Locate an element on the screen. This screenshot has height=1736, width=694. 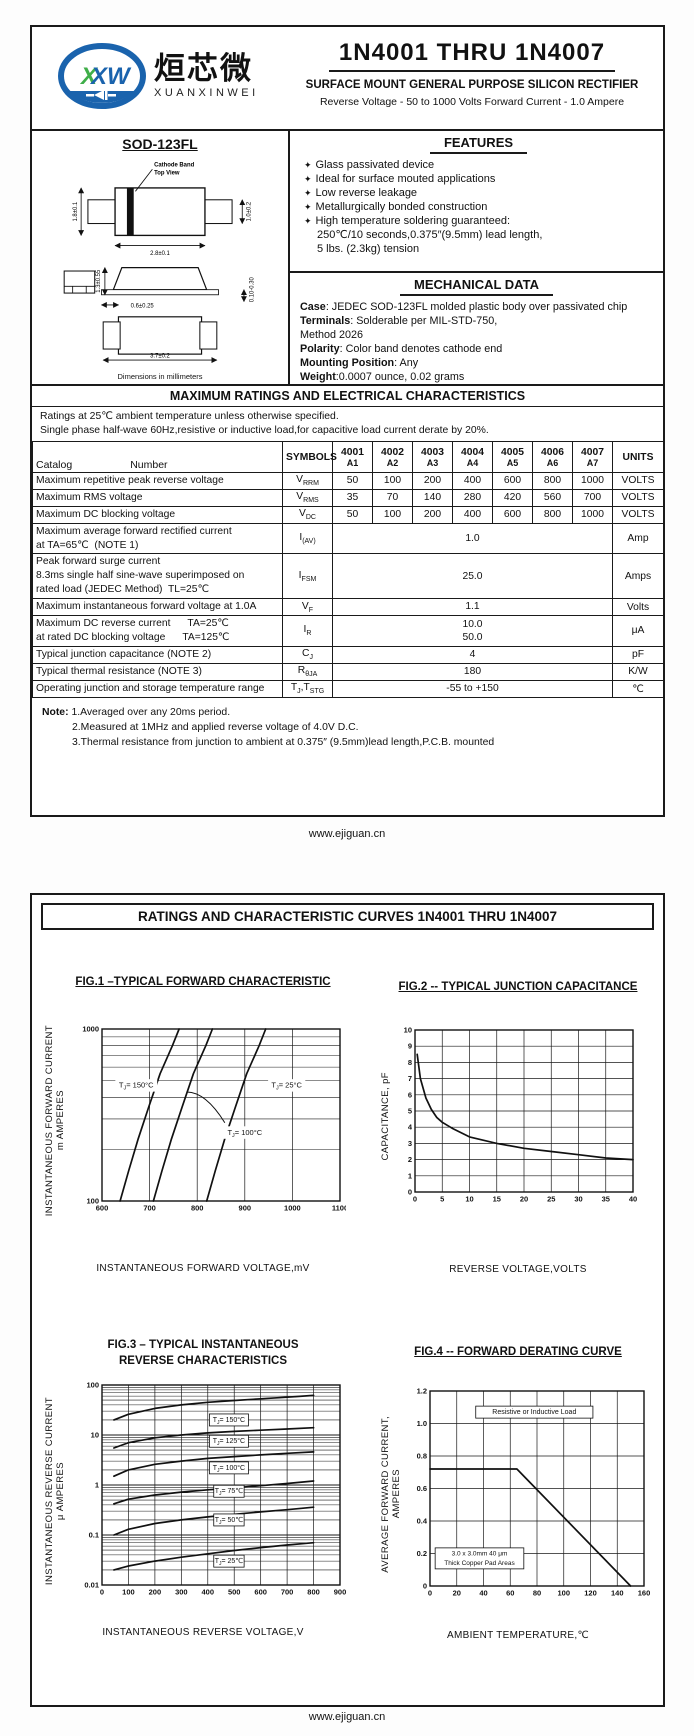
company-name-en: XUANXINWEI is located at coordinates (206, 93).